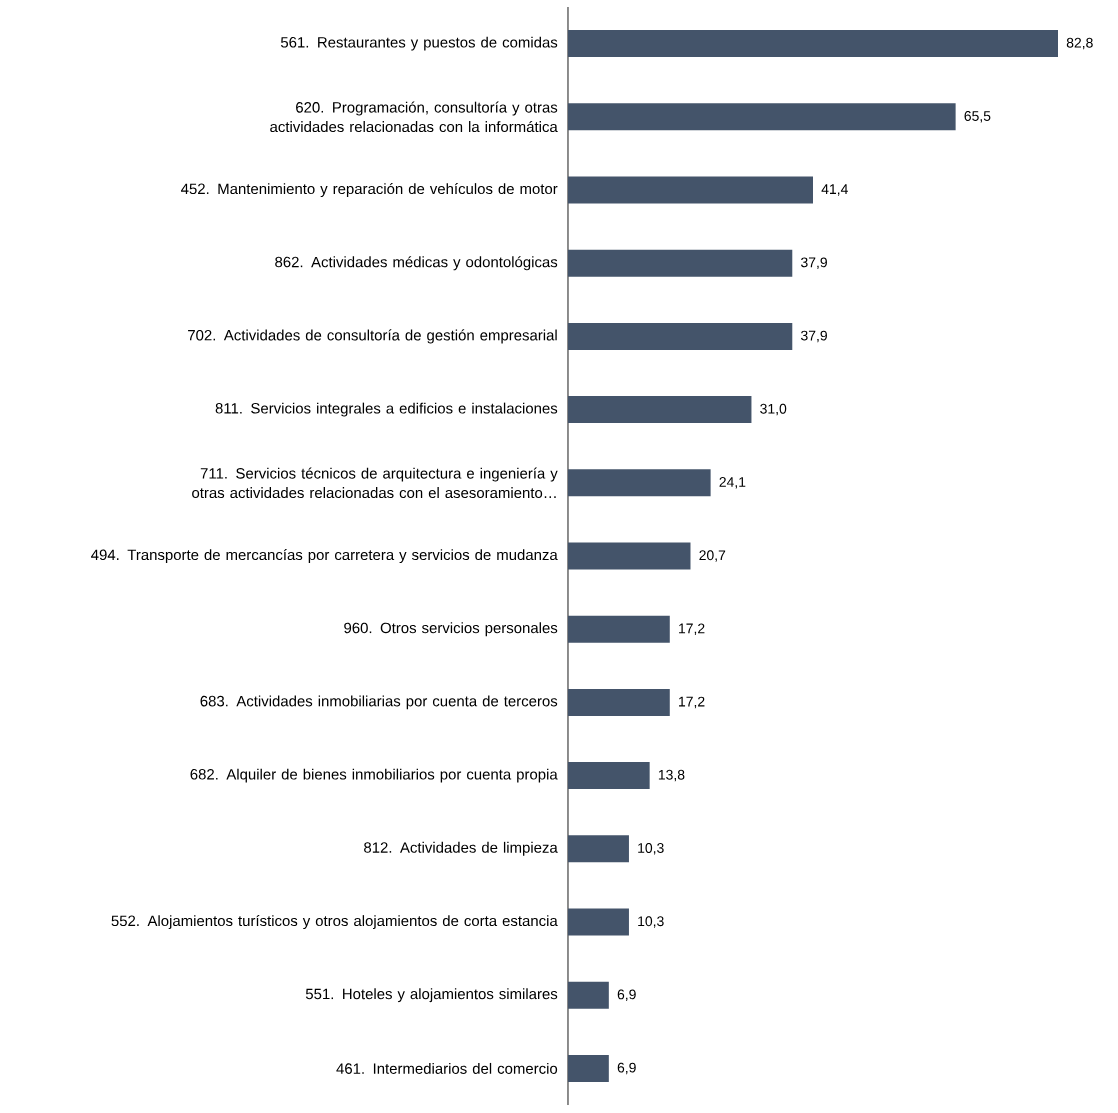 The image size is (1118, 1113). I want to click on data-label: 24,1, so click(732, 483).